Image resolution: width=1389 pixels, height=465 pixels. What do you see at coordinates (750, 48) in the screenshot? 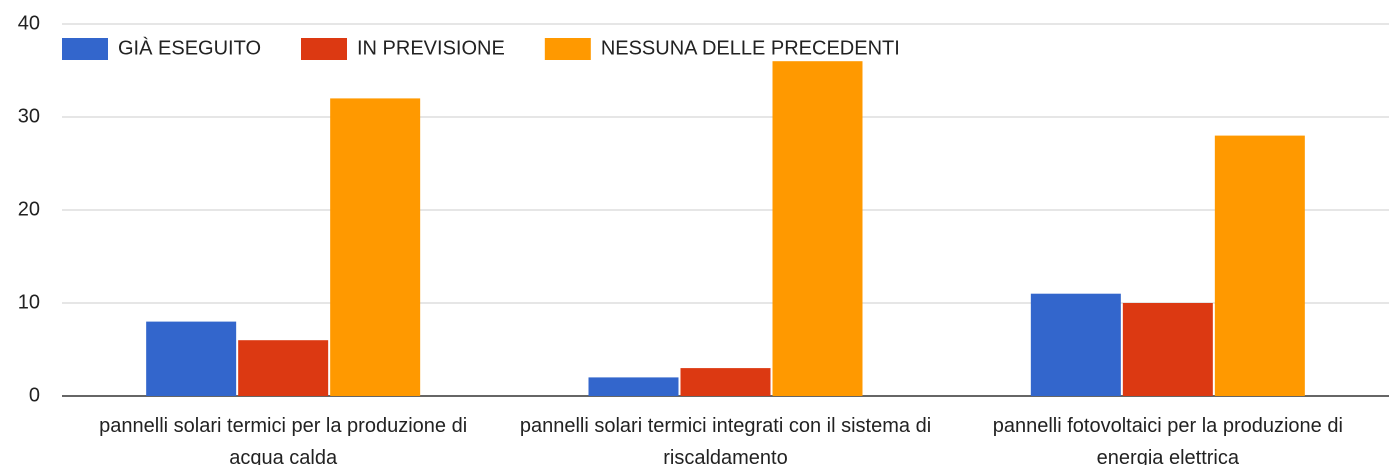
I see `legend-label: NESSUNA DELLE PRECEDENTI` at bounding box center [750, 48].